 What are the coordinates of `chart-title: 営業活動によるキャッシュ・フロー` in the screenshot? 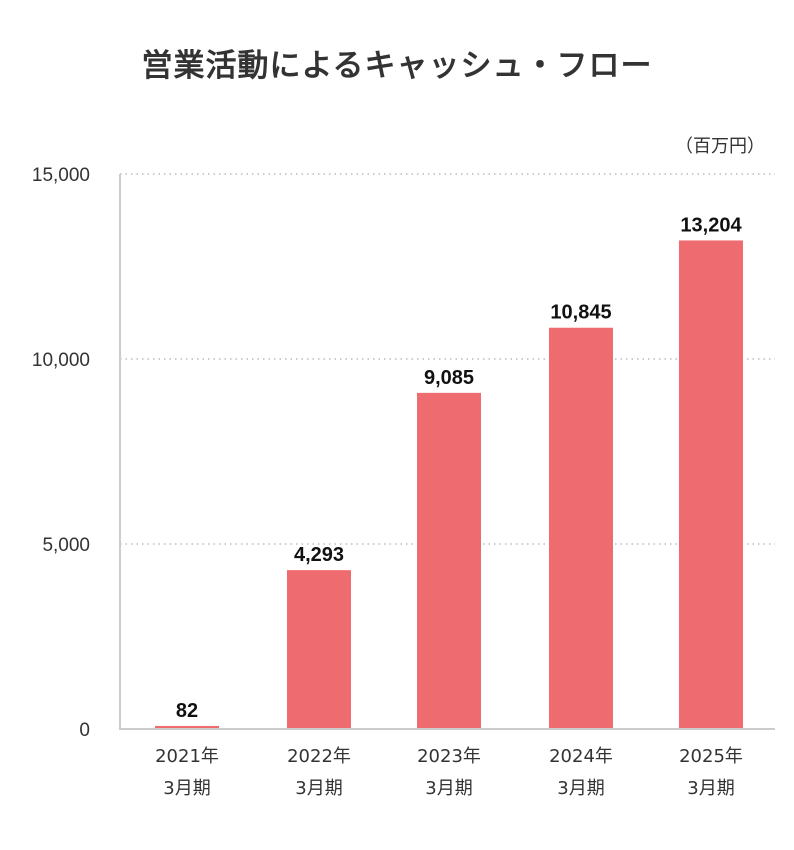 It's located at (397, 66).